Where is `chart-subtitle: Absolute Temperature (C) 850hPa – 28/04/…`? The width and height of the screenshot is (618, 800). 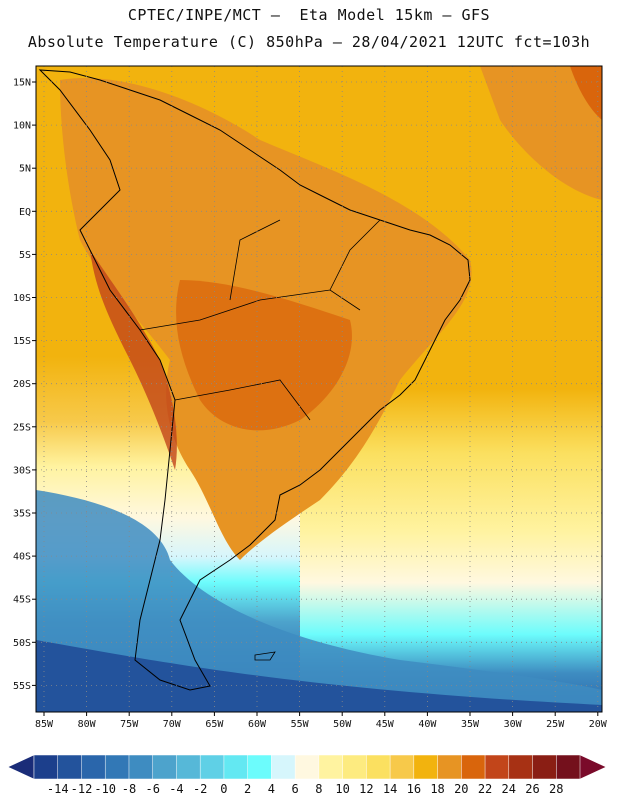
chart-subtitle: Absolute Temperature (C) 850hPa – 28/04/… is located at coordinates (309, 42).